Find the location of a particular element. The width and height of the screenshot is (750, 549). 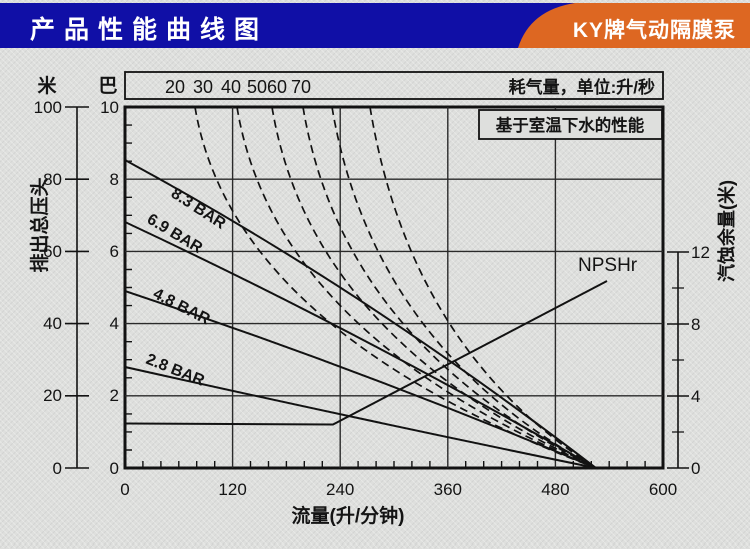

m-tick-0: 0 is located at coordinates (57, 468).